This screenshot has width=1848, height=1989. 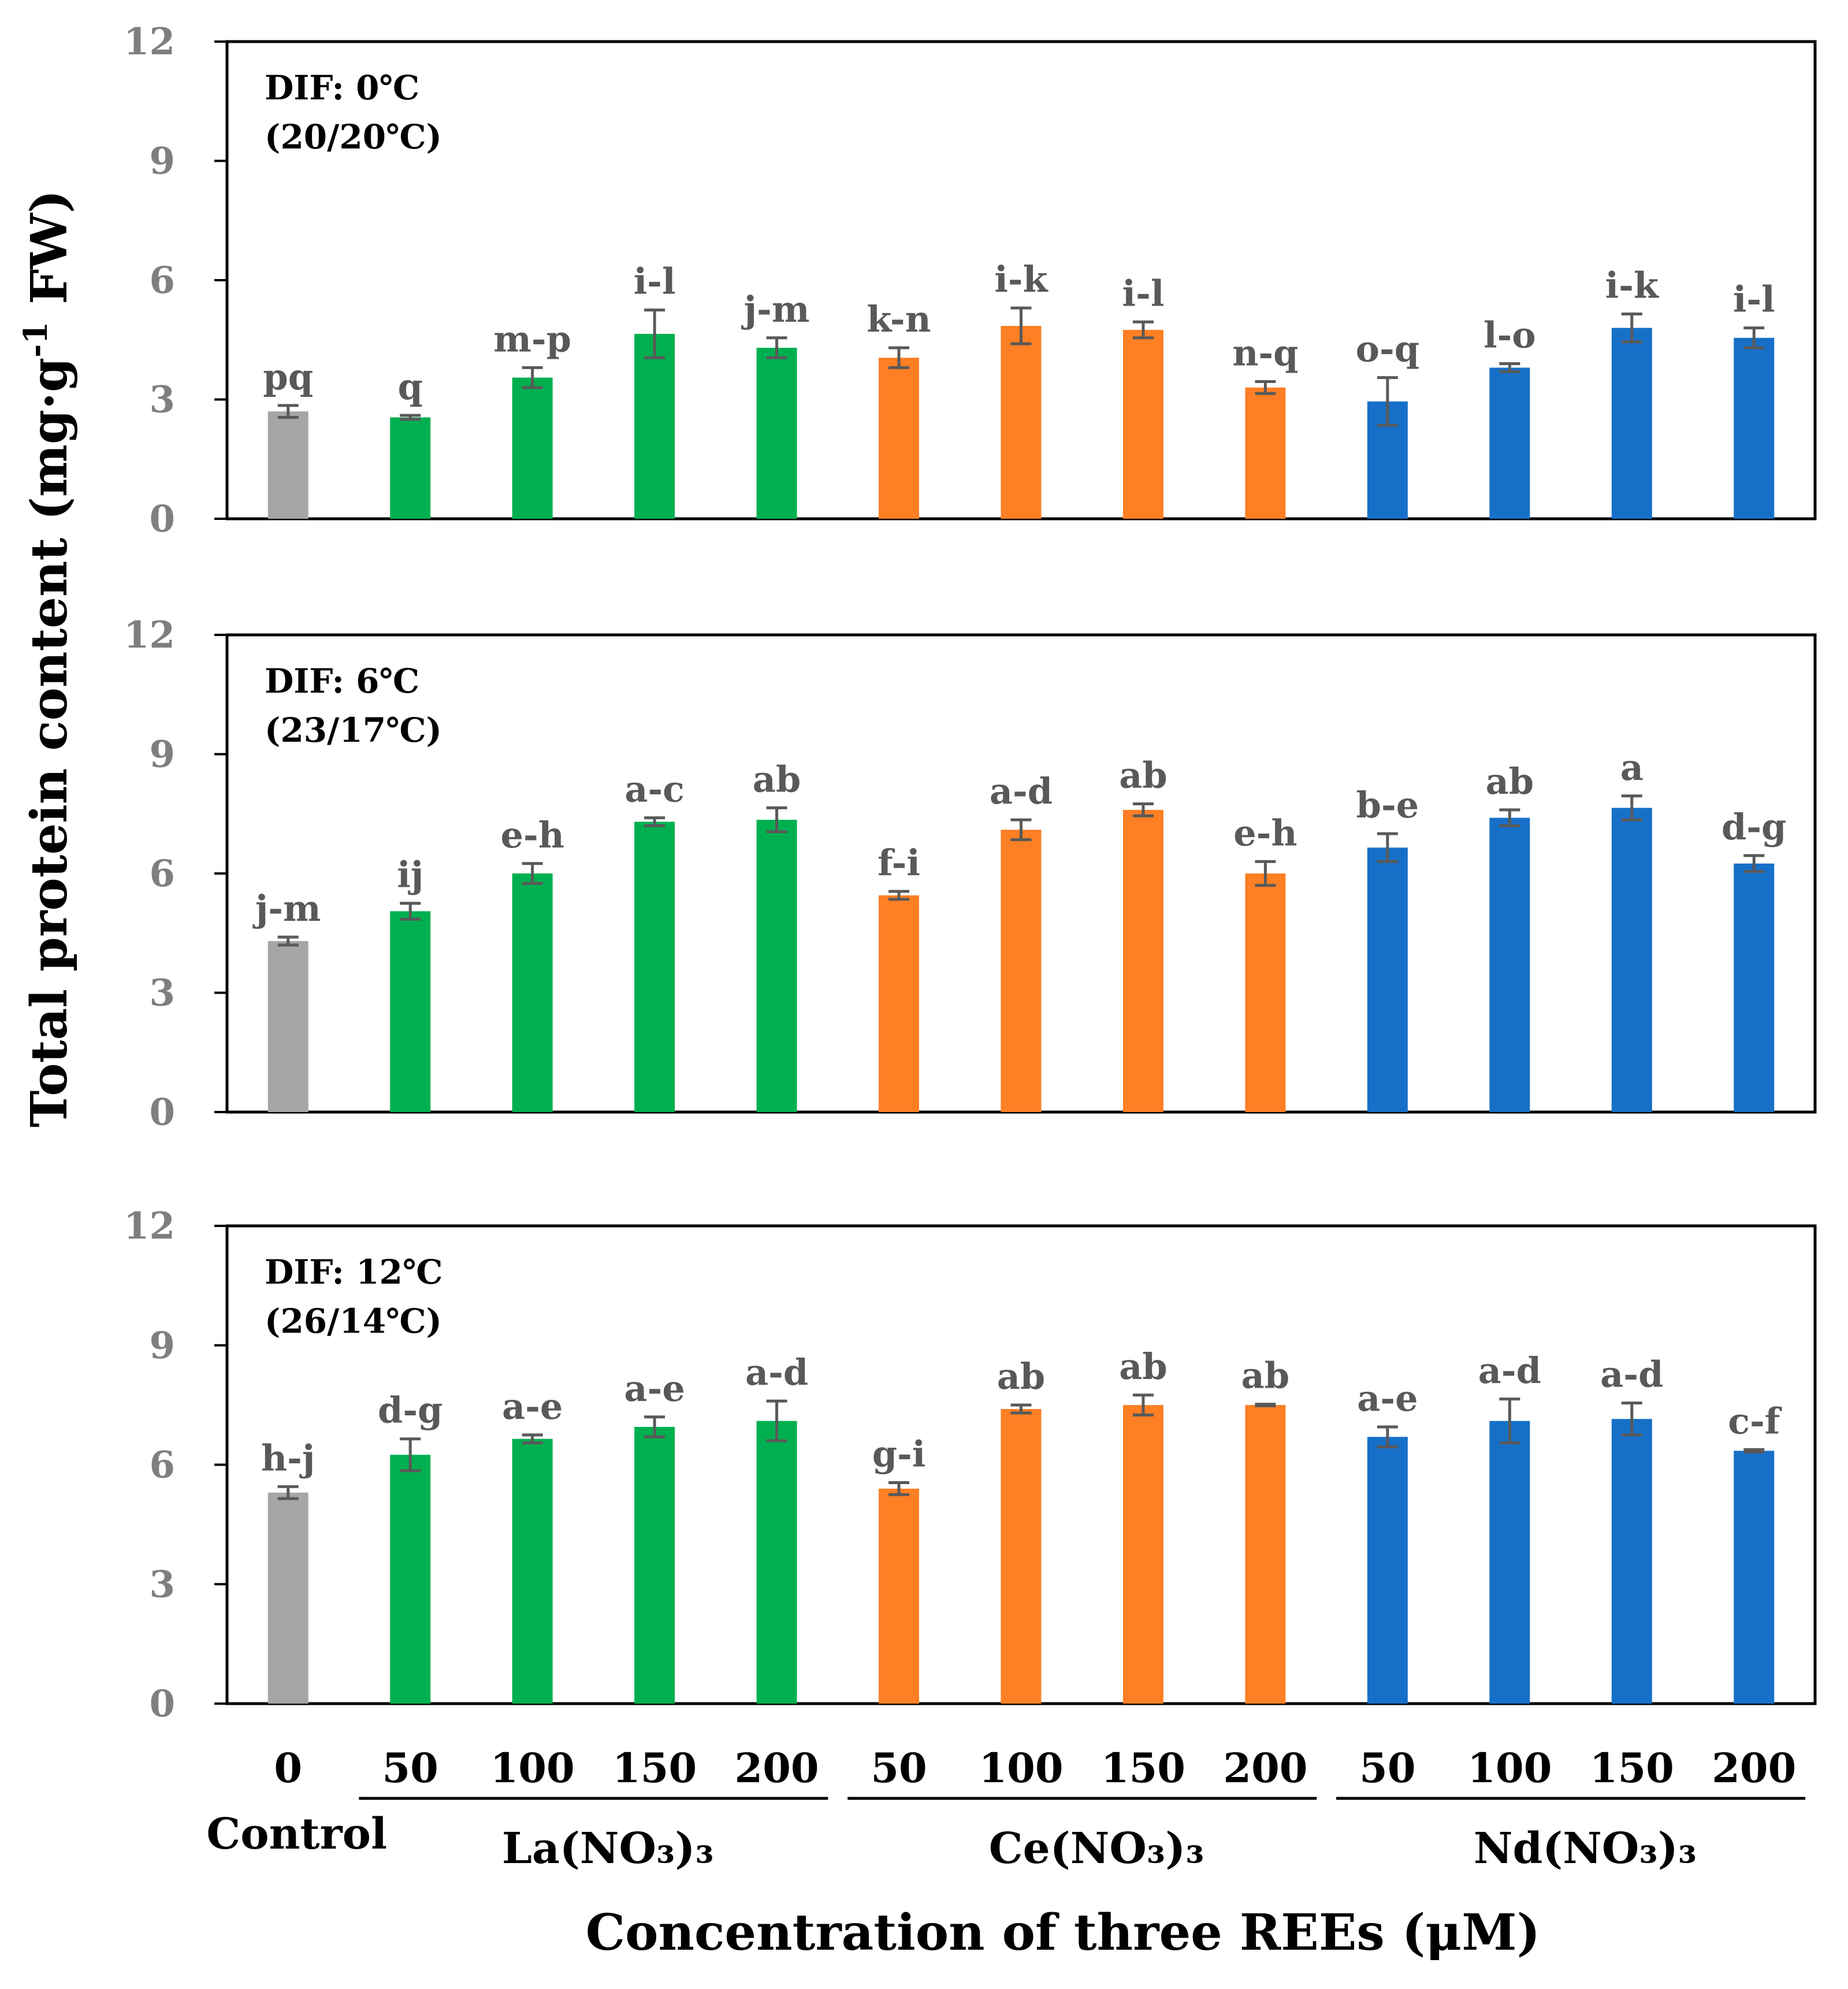 What do you see at coordinates (1585, 1848) in the screenshot?
I see `group-label: Nd(NO₃)₃` at bounding box center [1585, 1848].